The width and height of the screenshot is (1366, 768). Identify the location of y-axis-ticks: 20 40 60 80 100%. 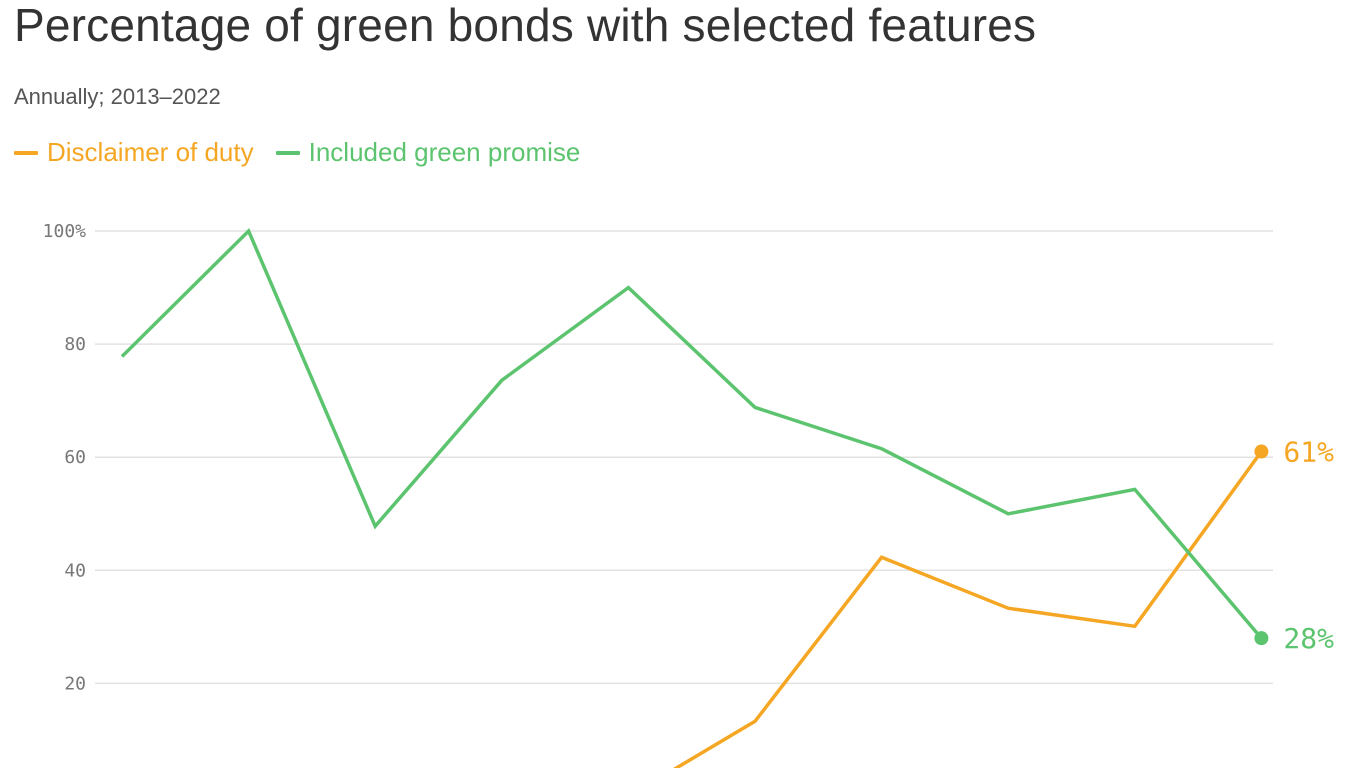
(65, 457).